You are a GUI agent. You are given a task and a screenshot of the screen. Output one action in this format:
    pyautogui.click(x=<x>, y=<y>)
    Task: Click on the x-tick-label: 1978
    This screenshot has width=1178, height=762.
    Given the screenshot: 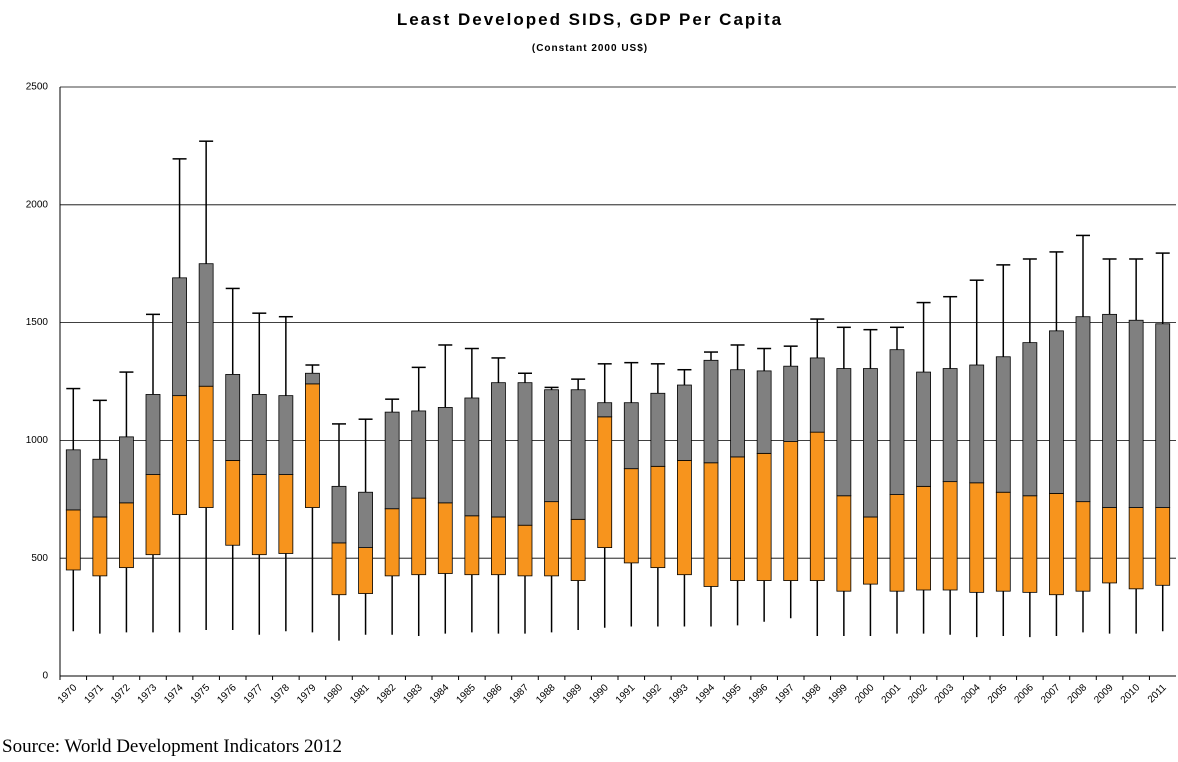 What is the action you would take?
    pyautogui.click(x=280, y=694)
    